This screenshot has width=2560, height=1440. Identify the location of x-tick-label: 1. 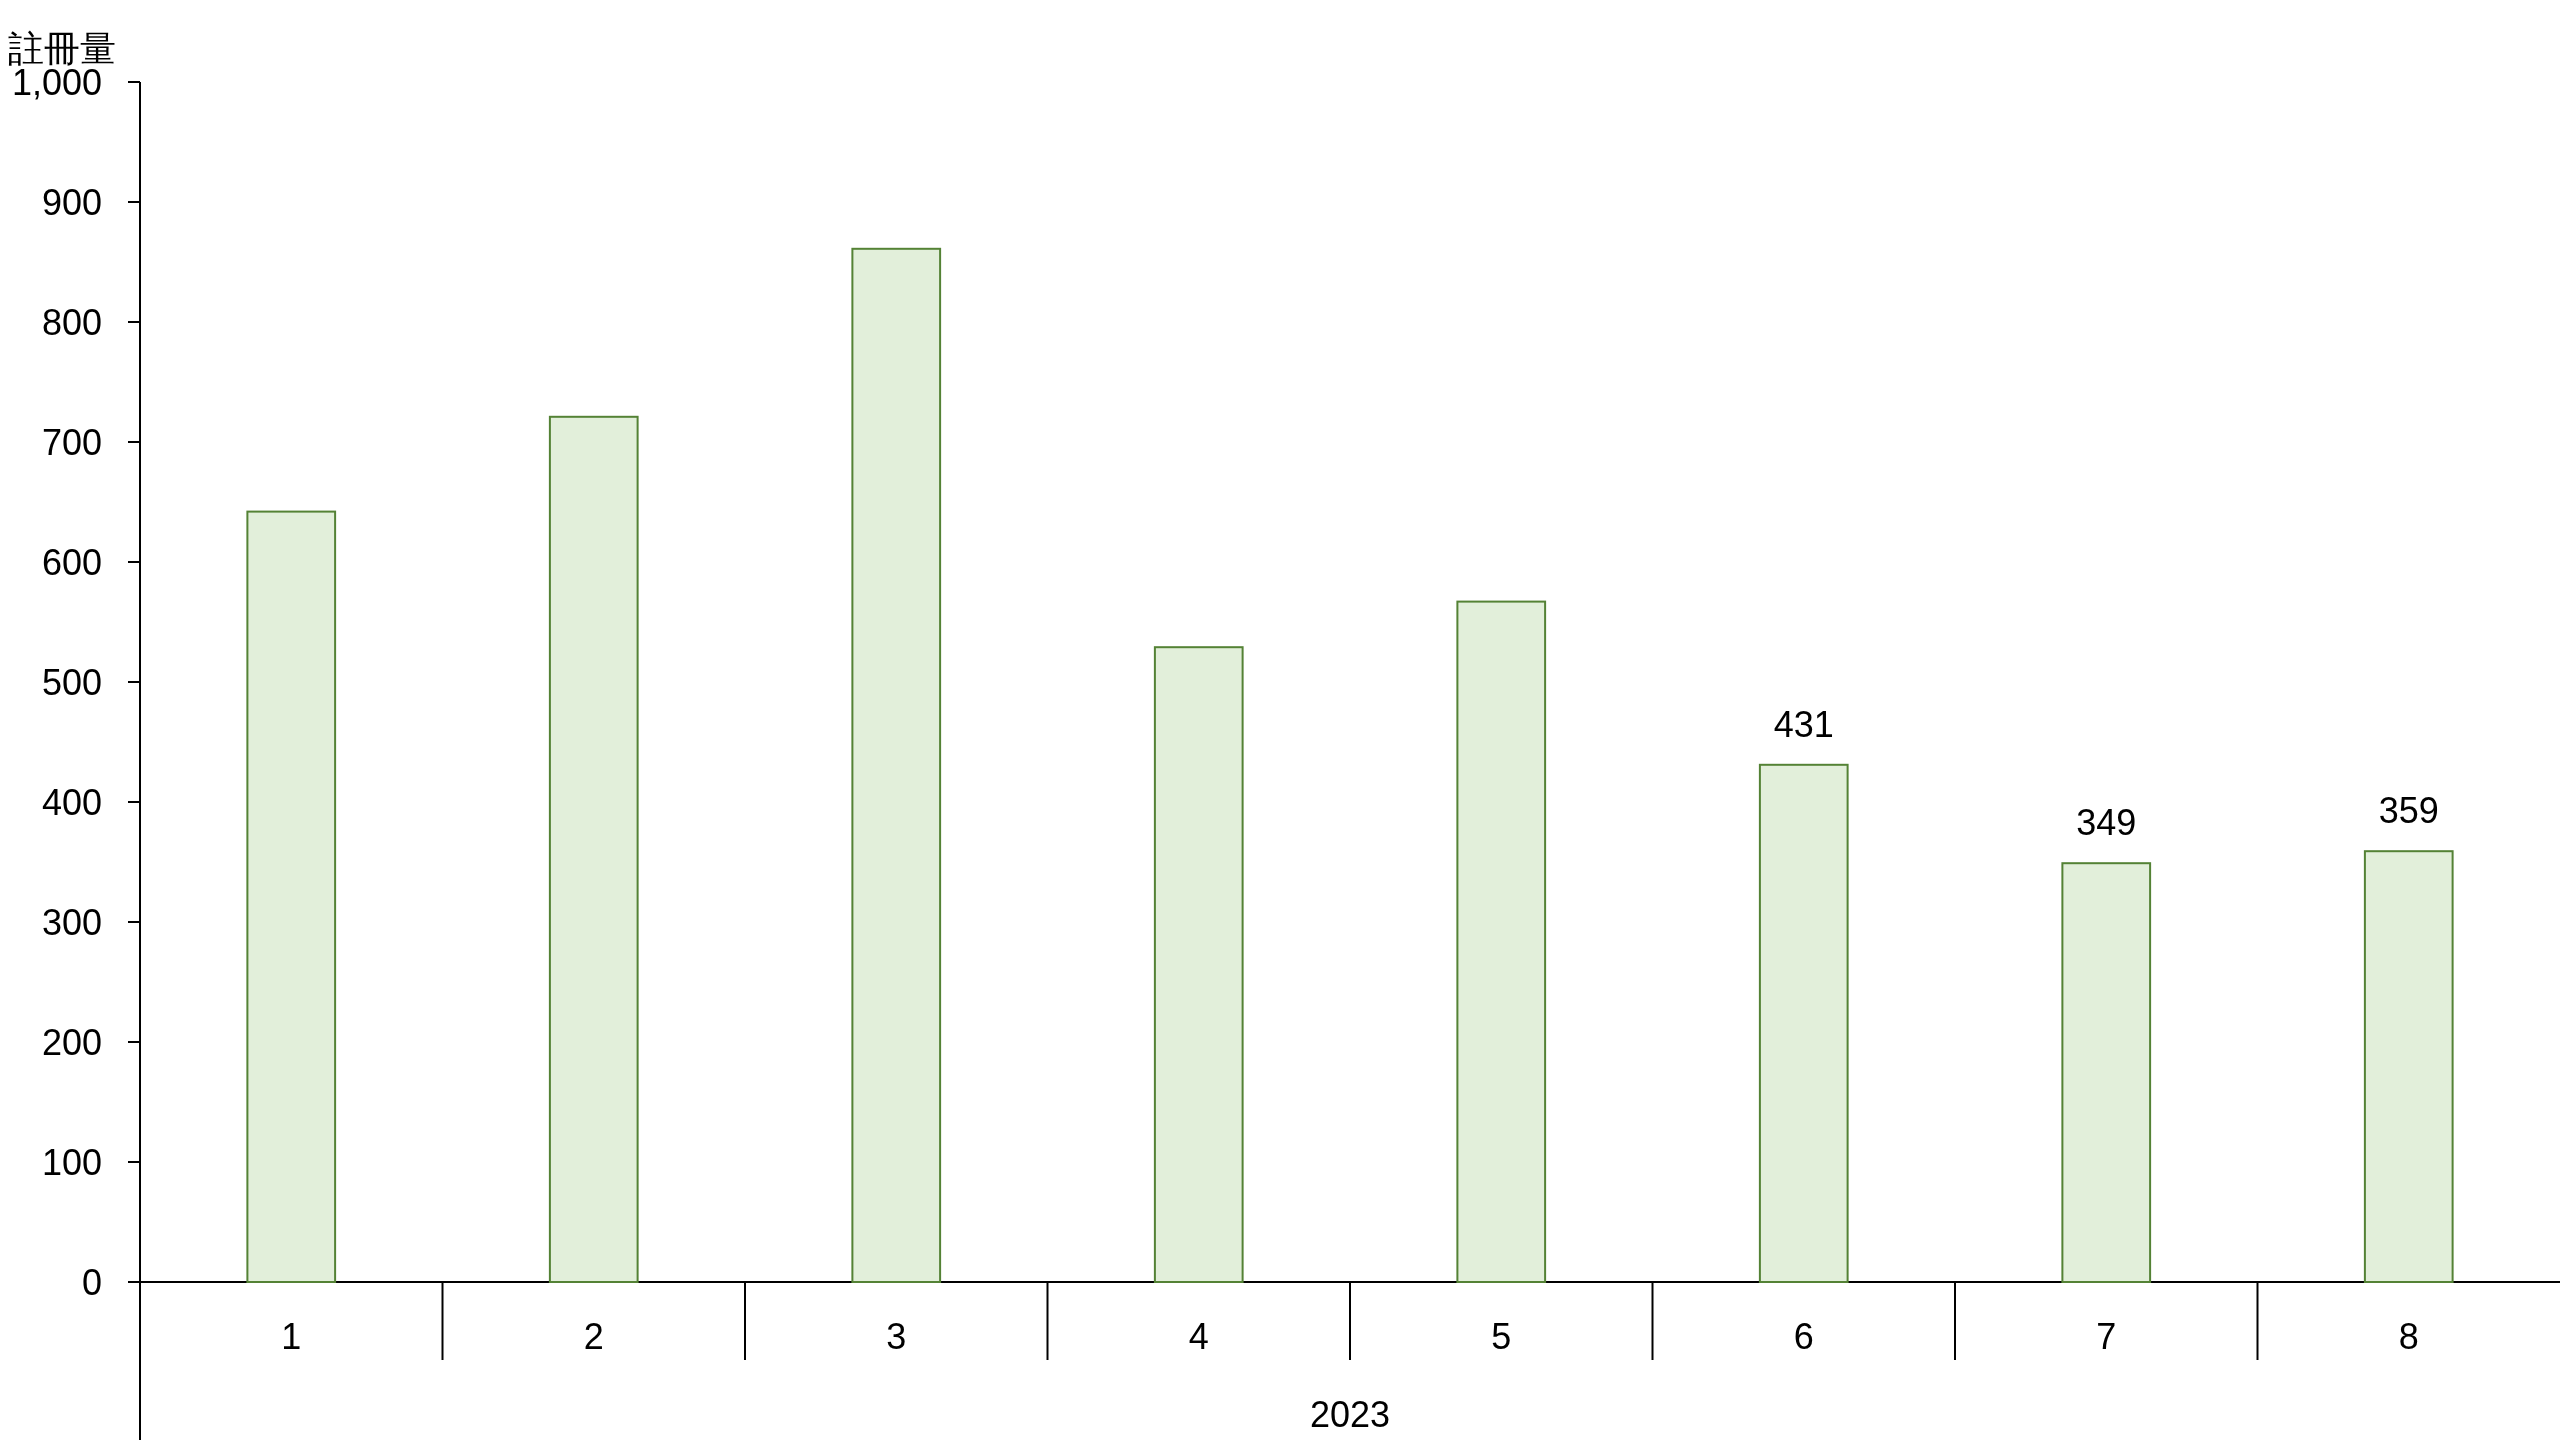
(291, 1336).